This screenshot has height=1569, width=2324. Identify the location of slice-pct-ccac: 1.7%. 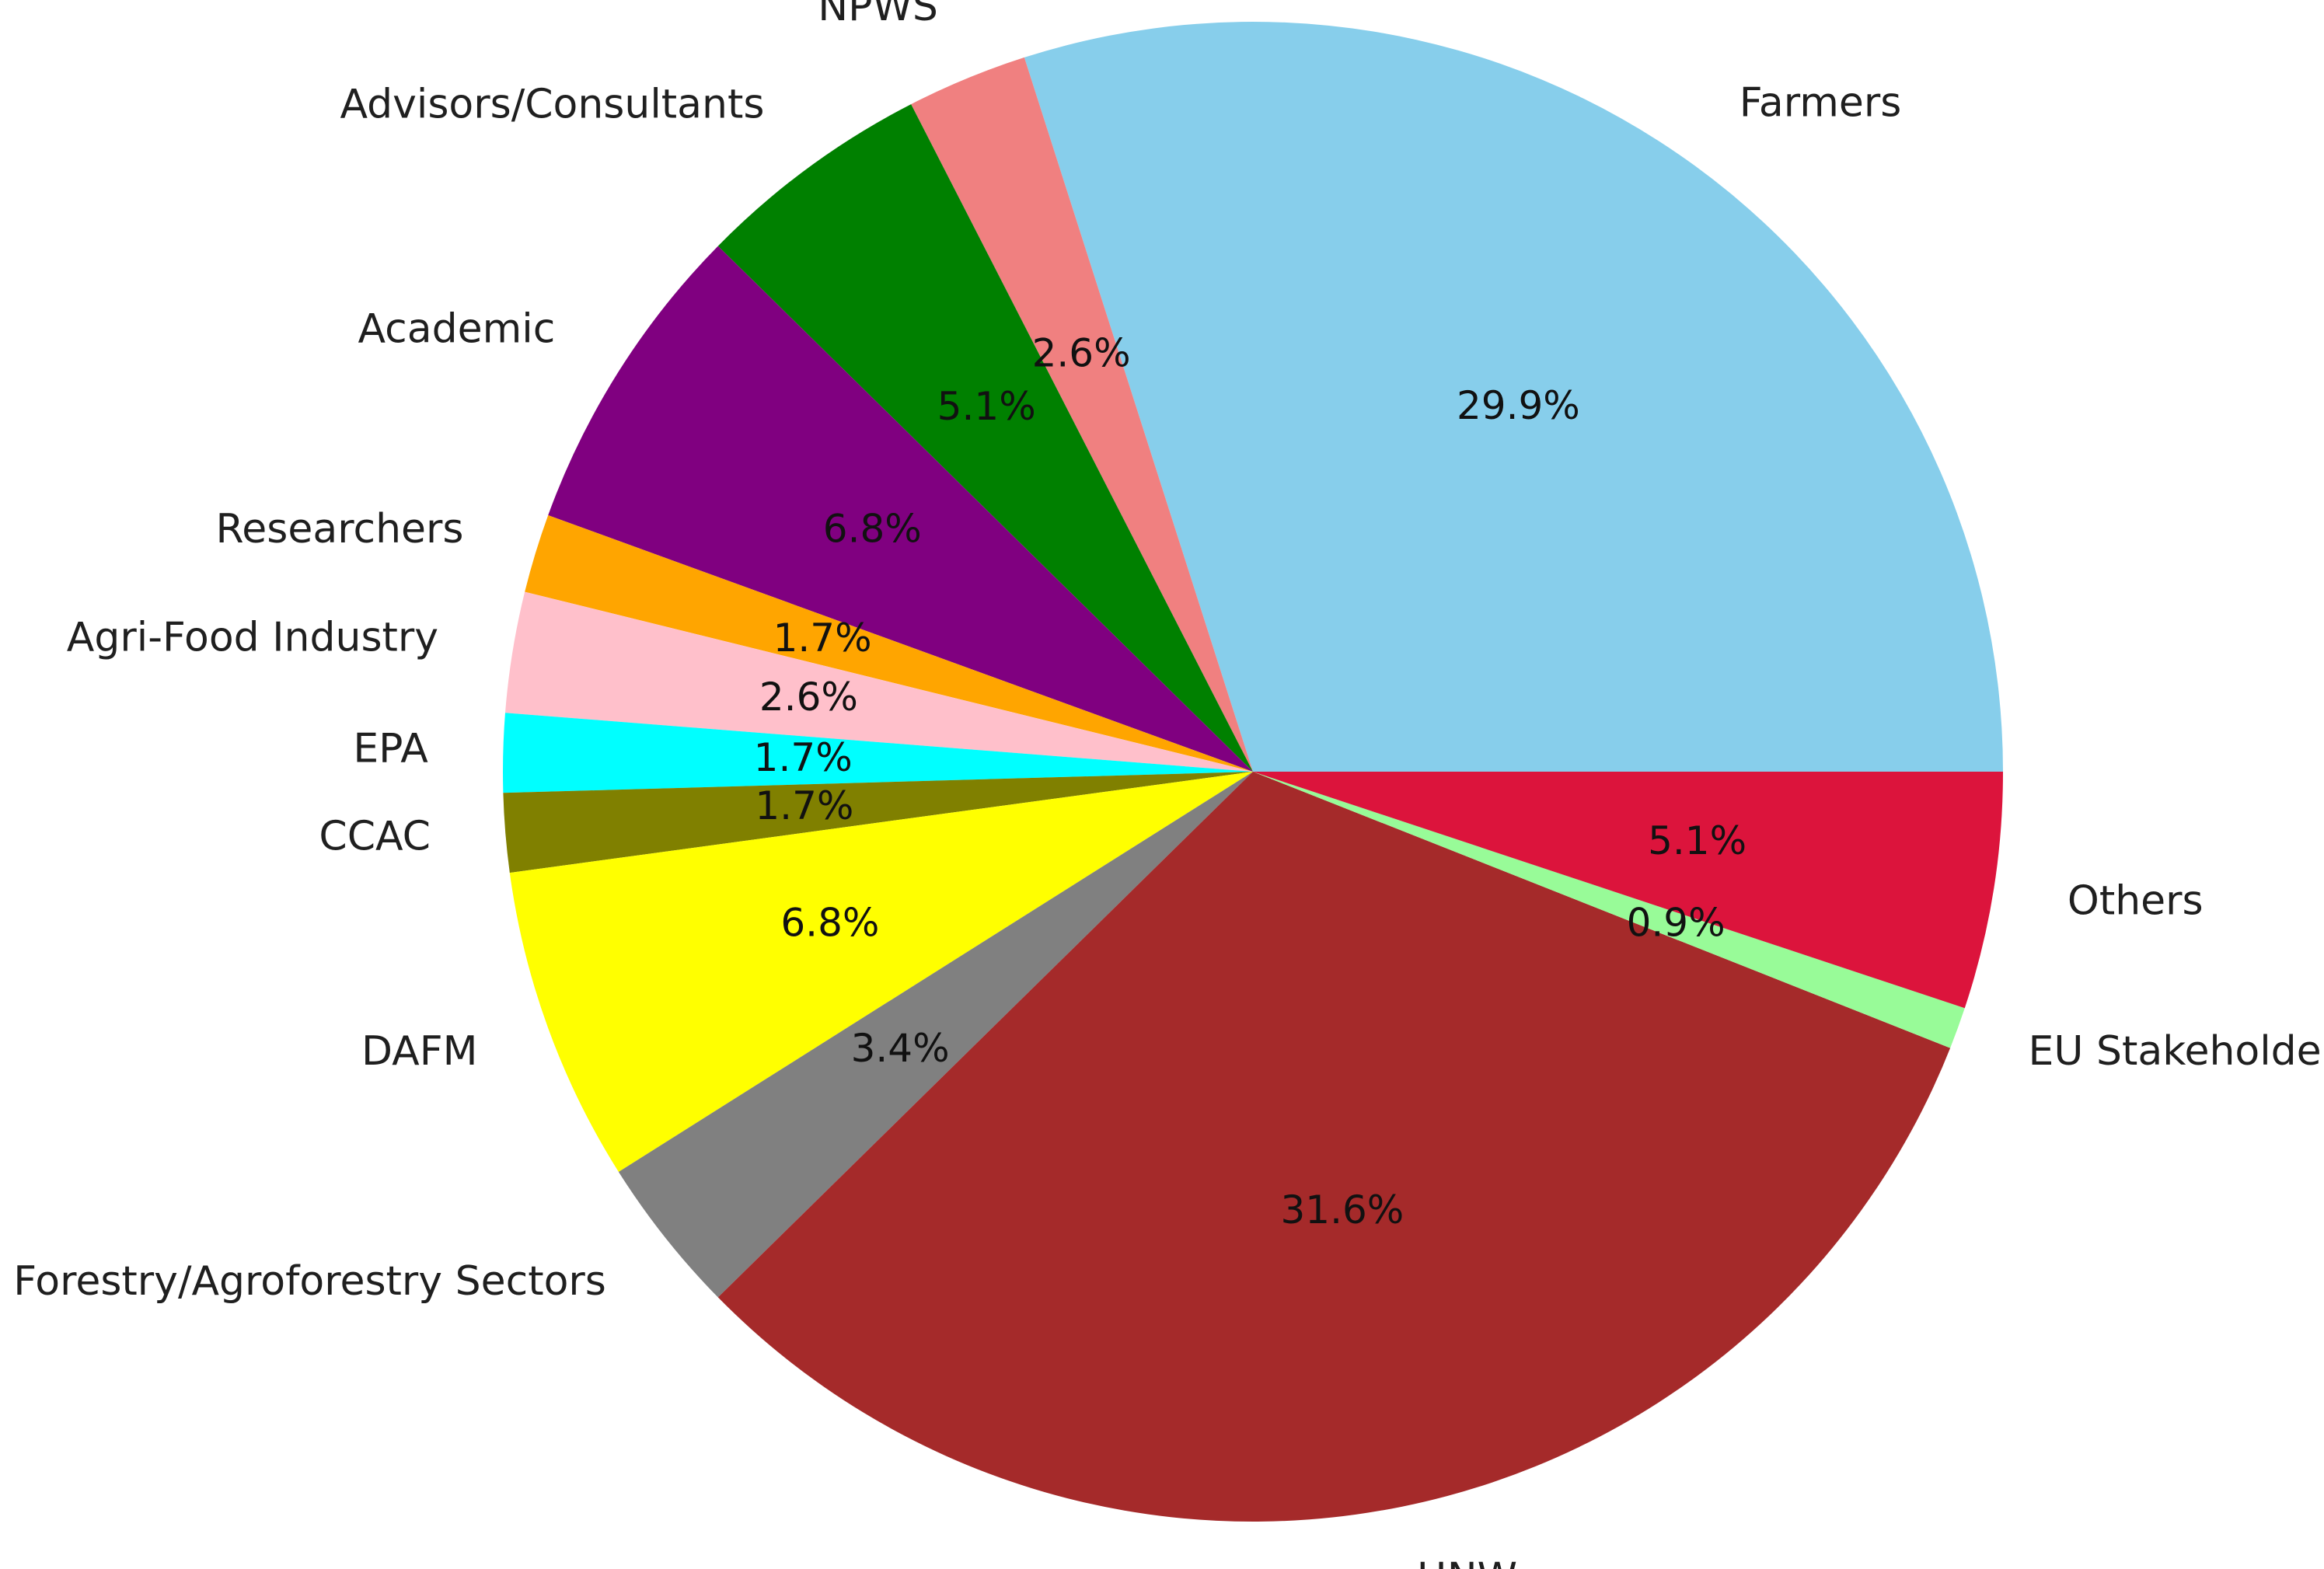
(804, 805).